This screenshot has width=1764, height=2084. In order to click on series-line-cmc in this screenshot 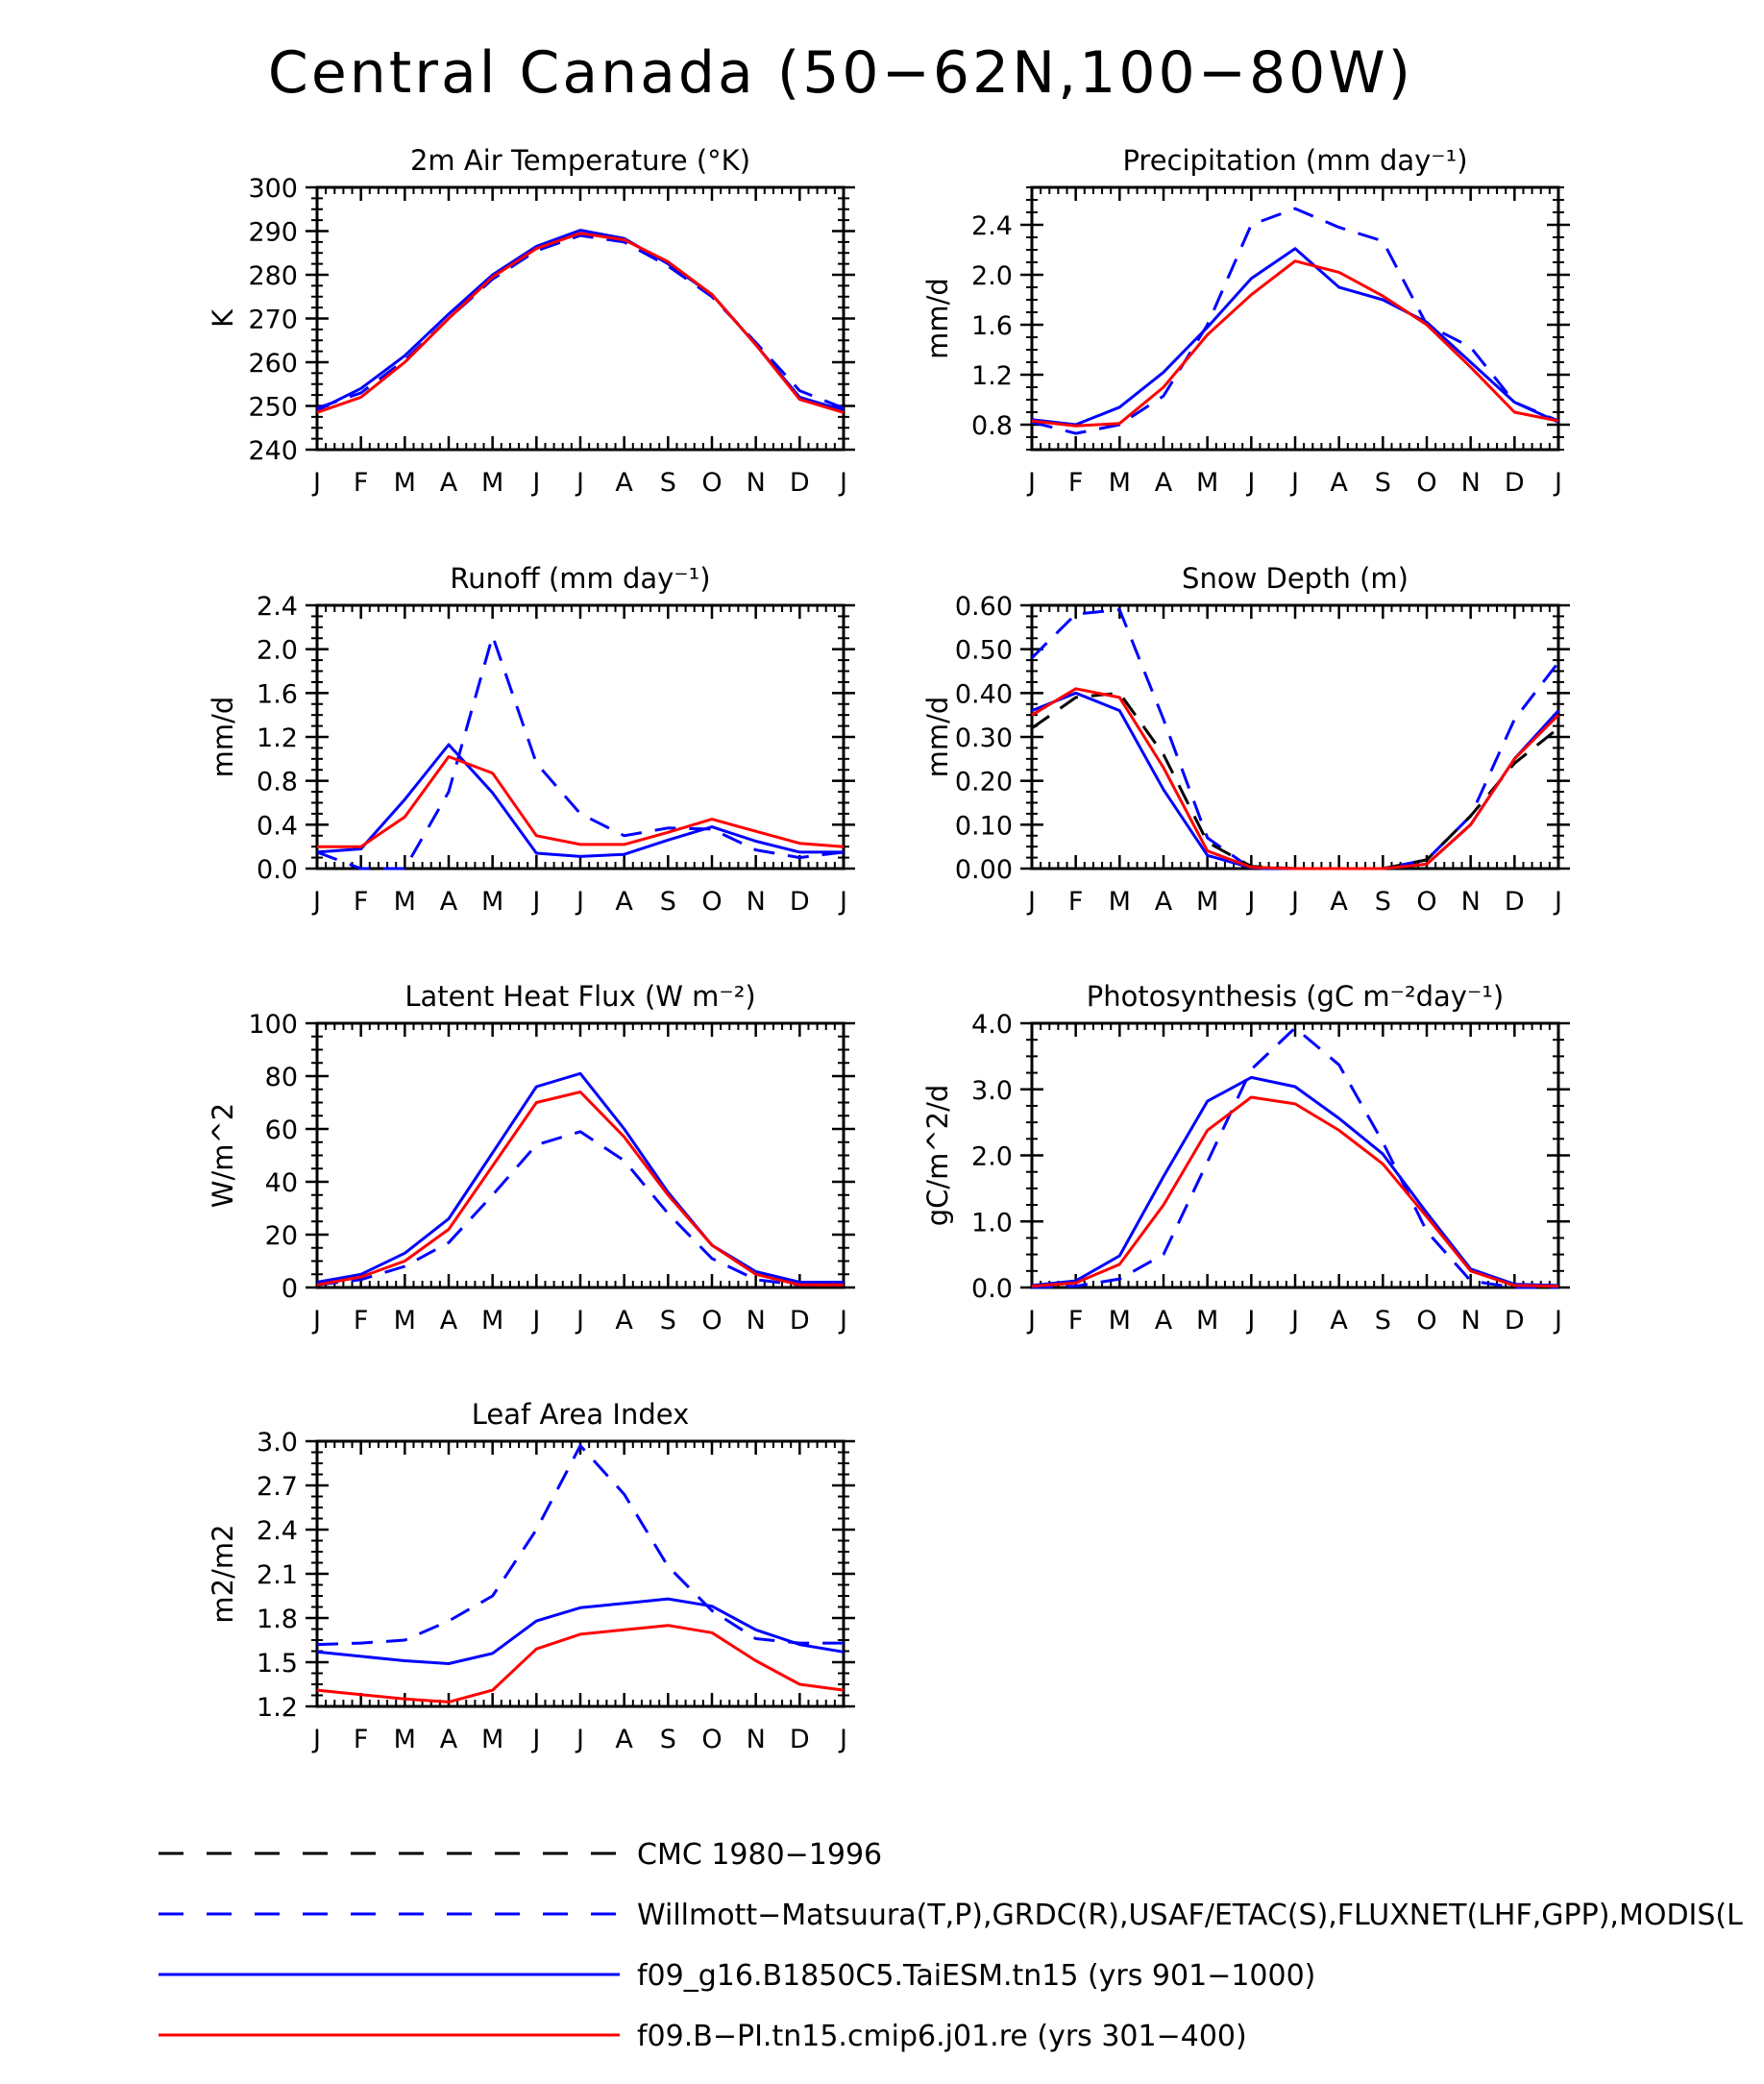, I will do `click(1295, 780)`.